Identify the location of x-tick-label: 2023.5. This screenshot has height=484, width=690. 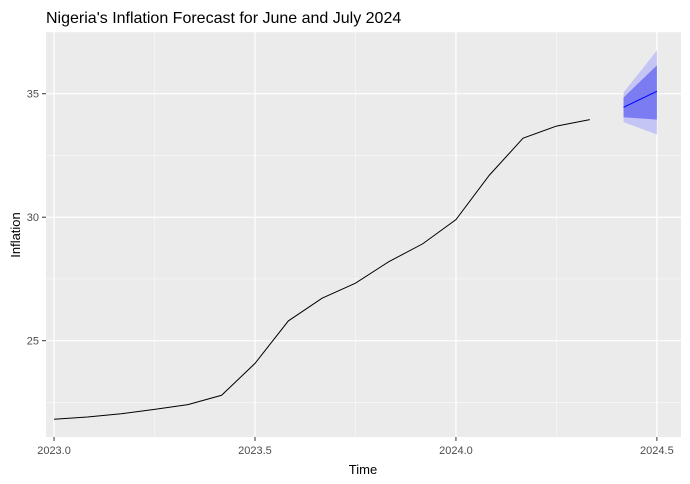
(255, 451).